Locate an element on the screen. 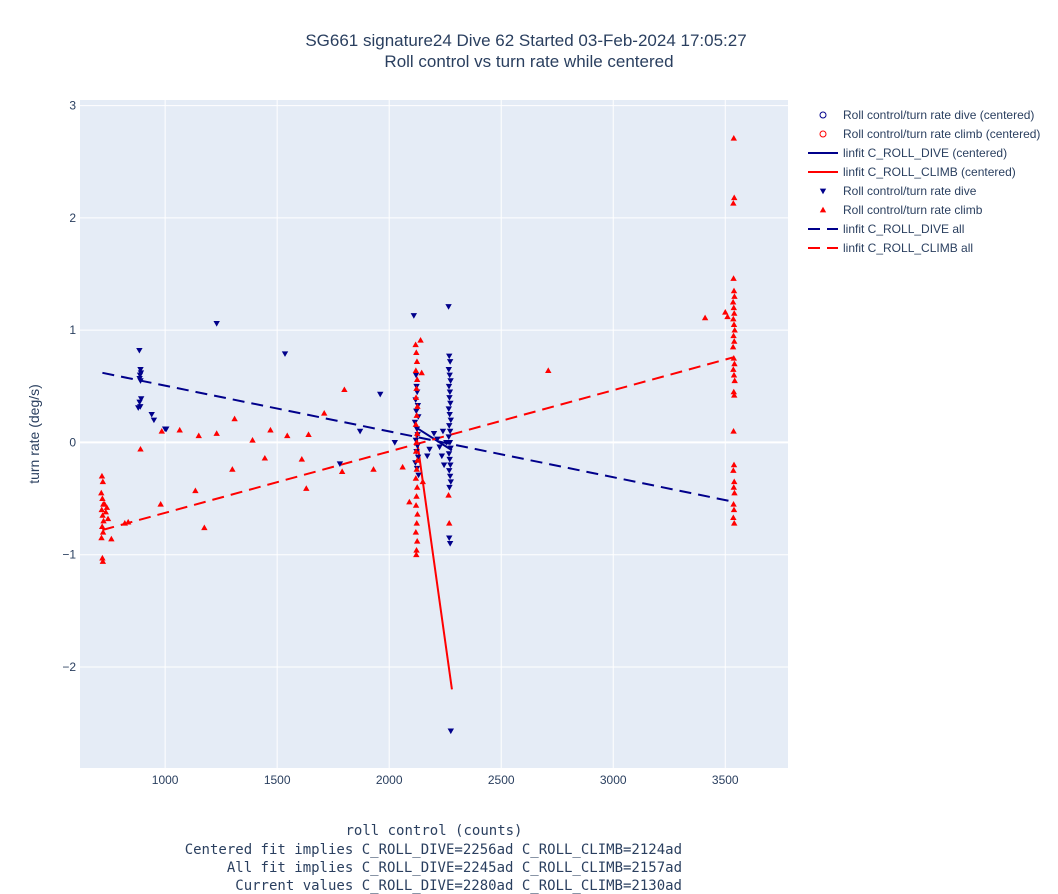  legend-item: Roll control/turn rate climb (centered) is located at coordinates (929, 134).